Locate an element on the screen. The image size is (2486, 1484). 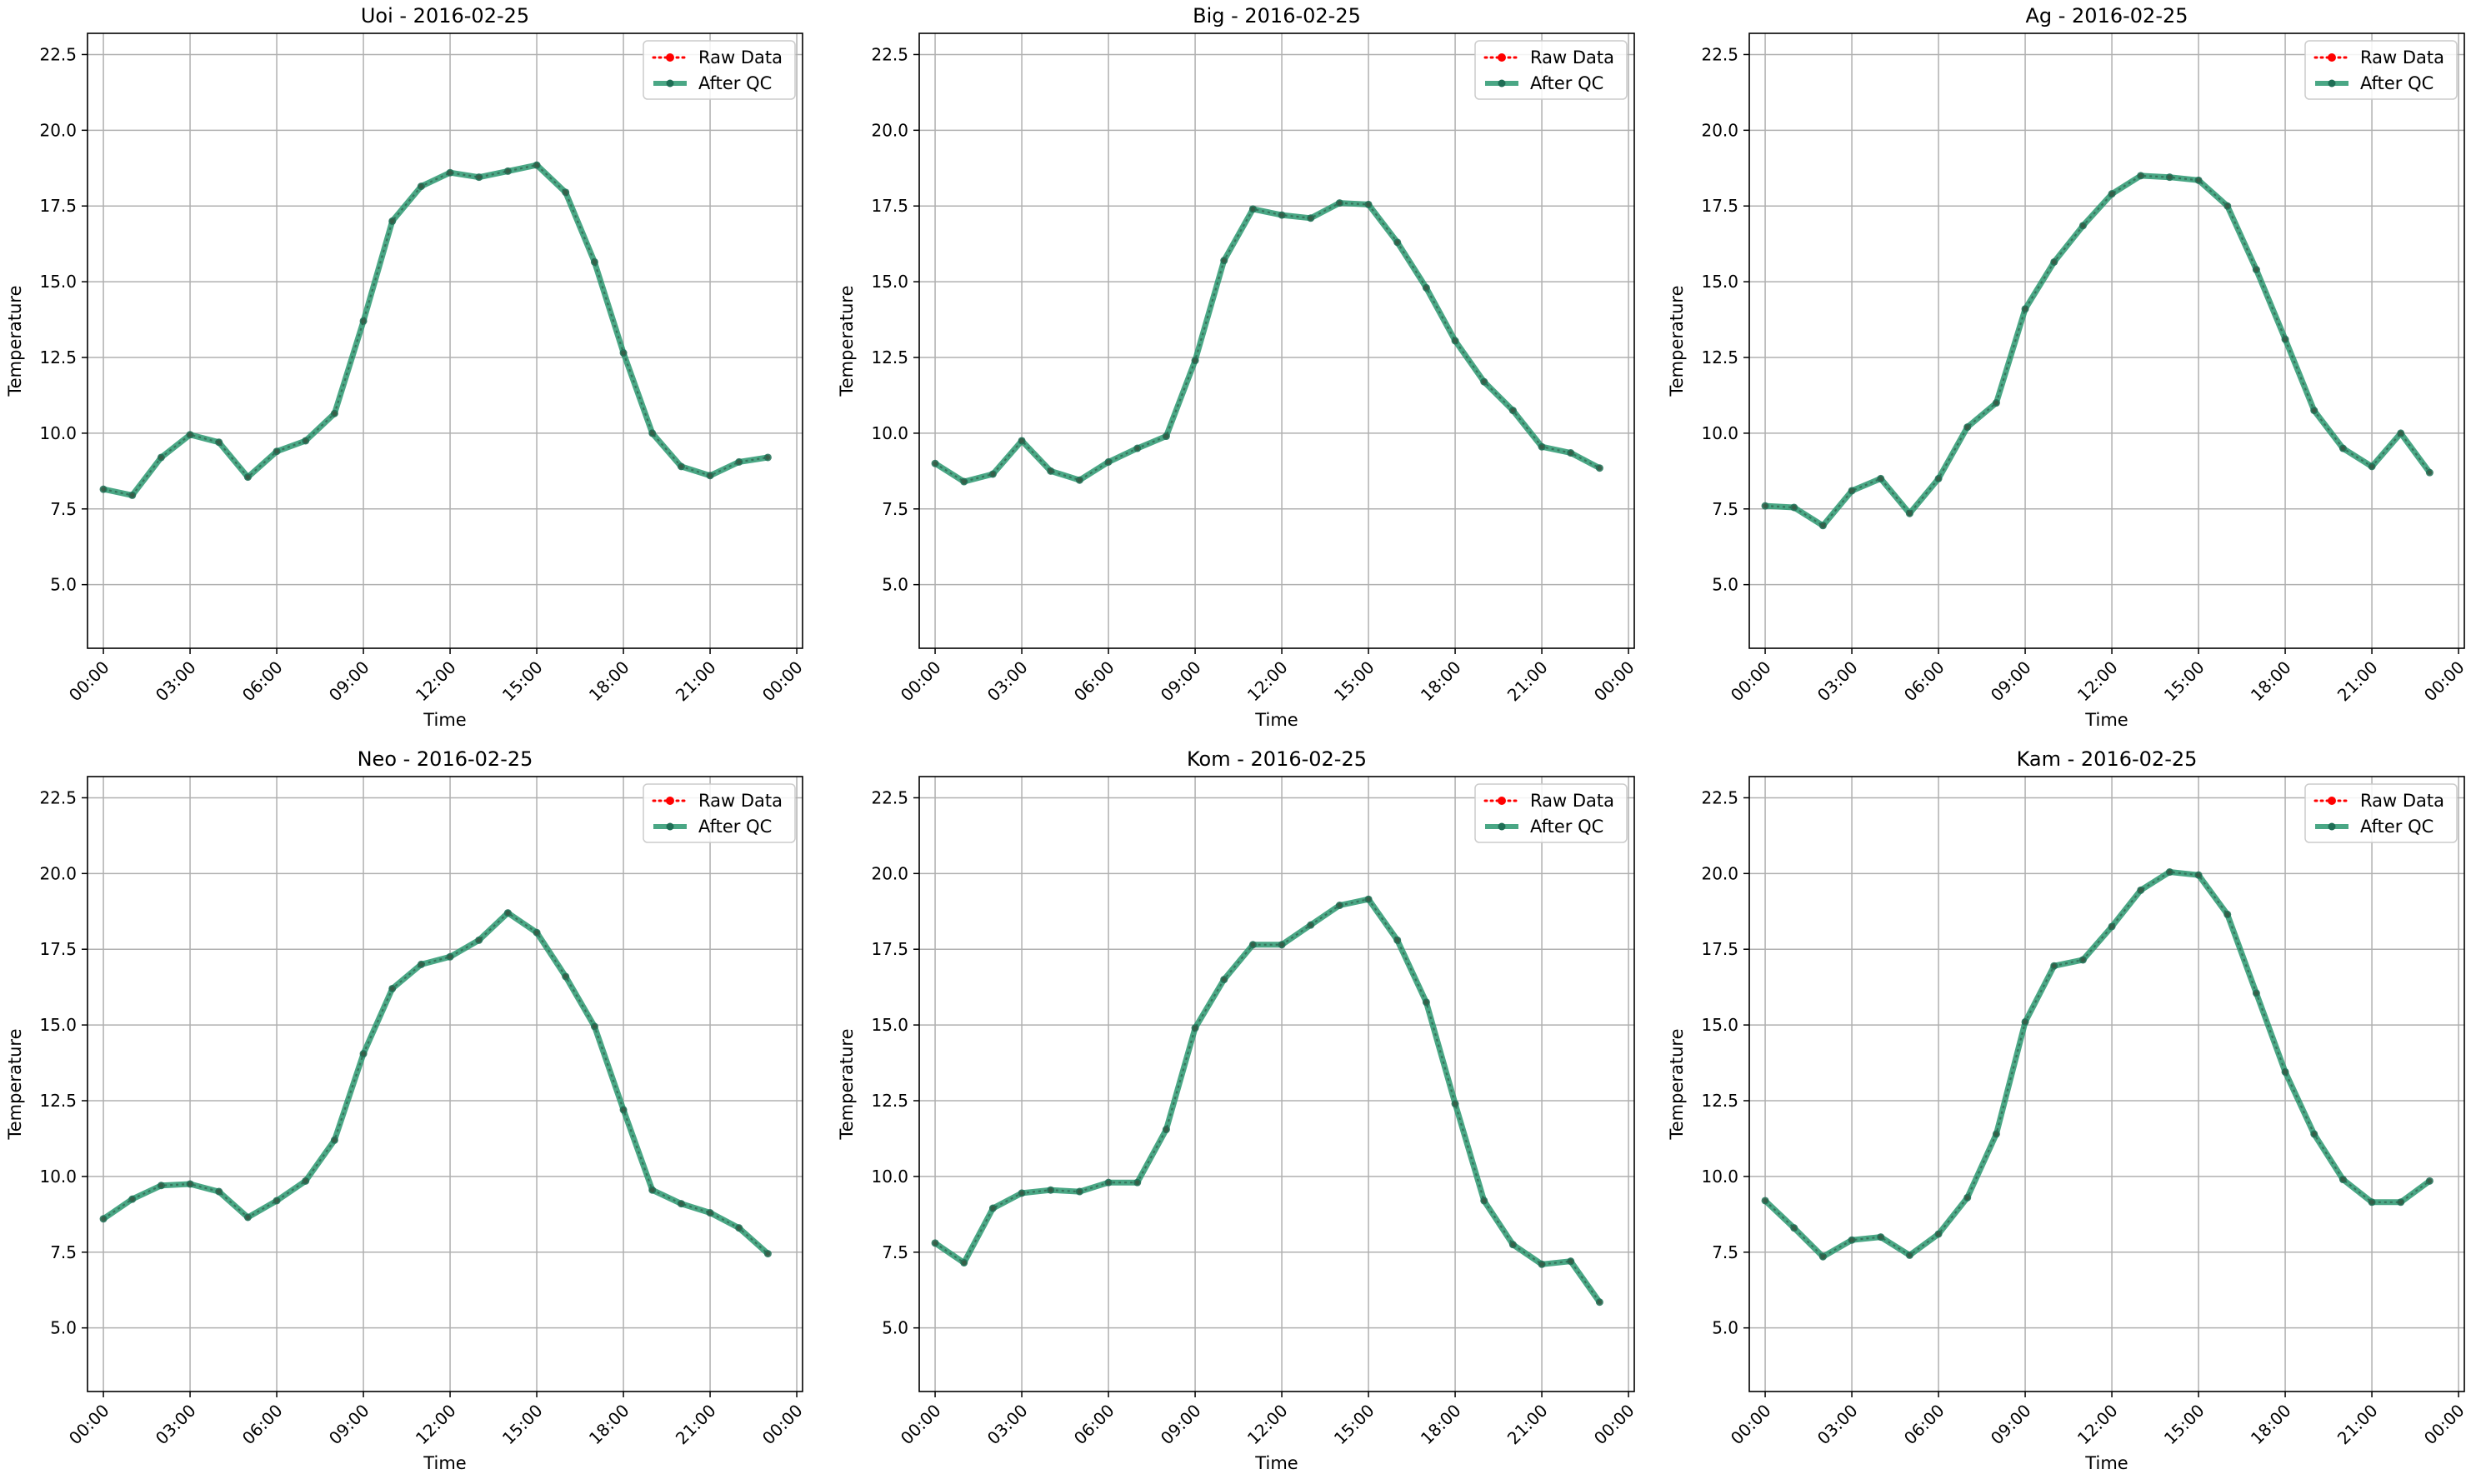
y-tick-label: 17.5 is located at coordinates (1720, 206).